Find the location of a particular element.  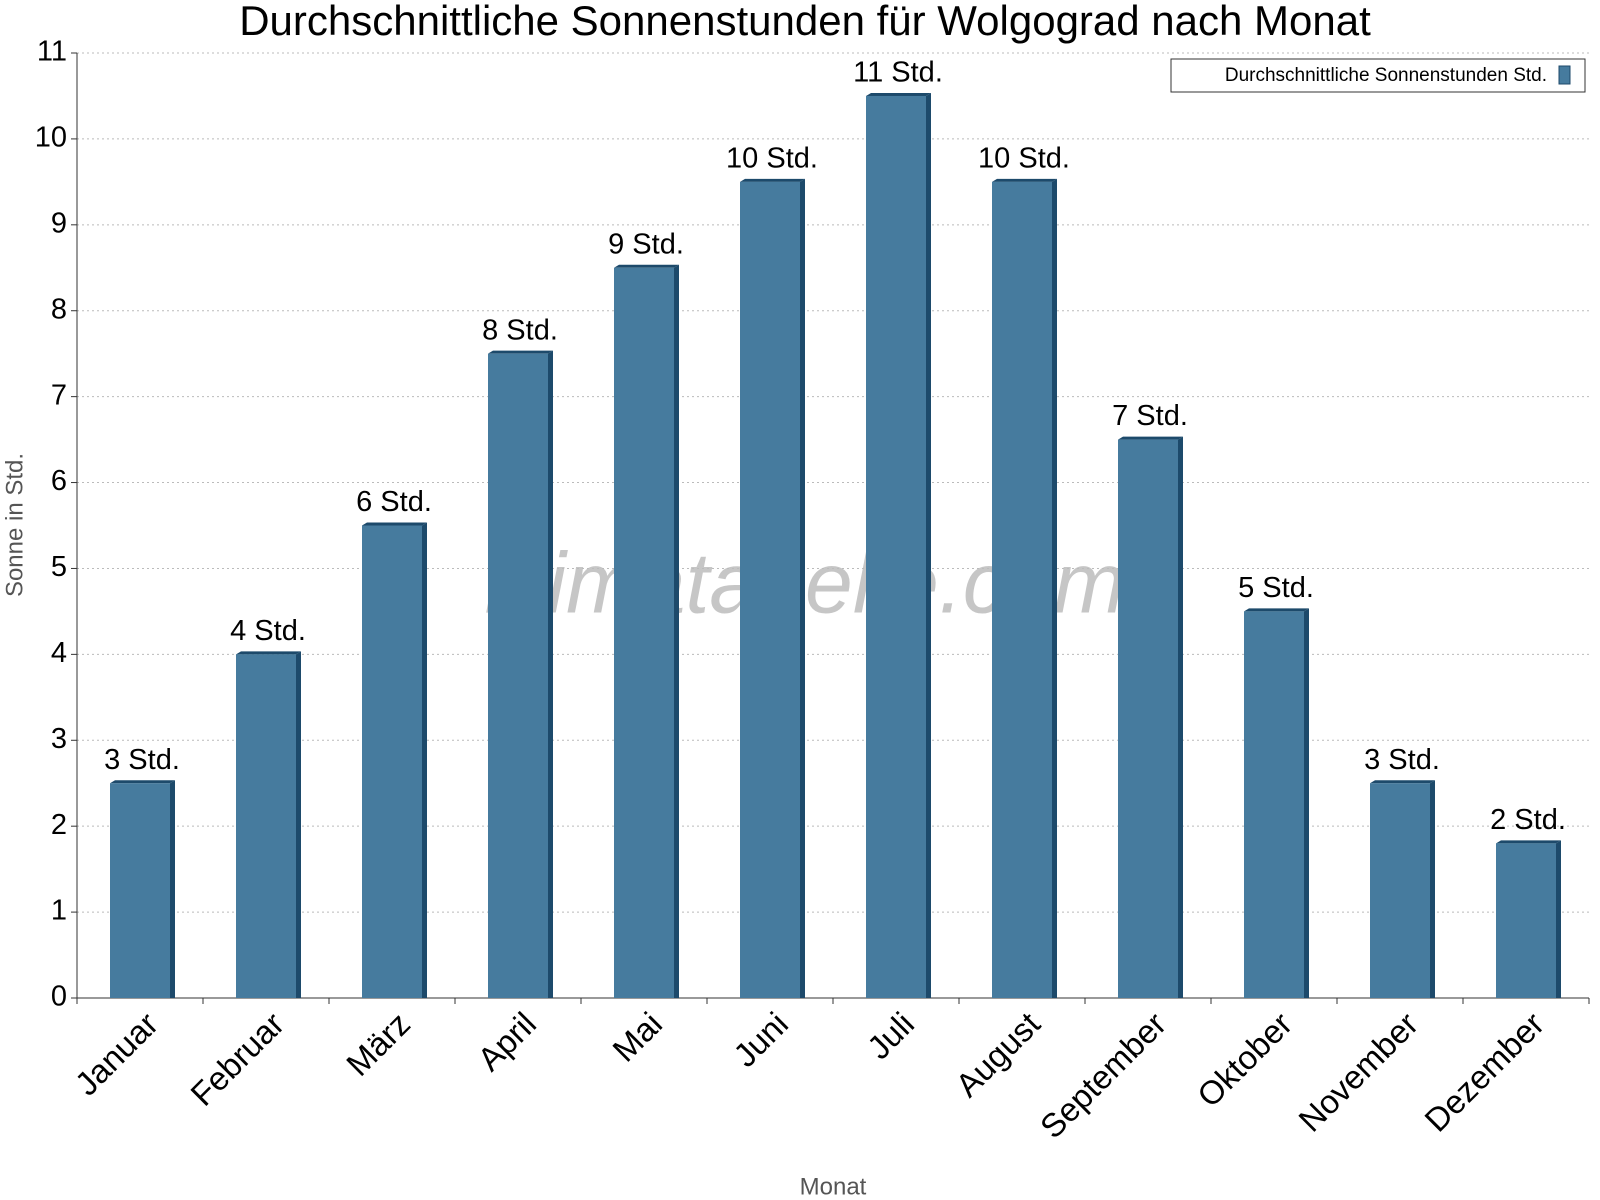

y-tick-label: 6 is located at coordinates (59, 481).